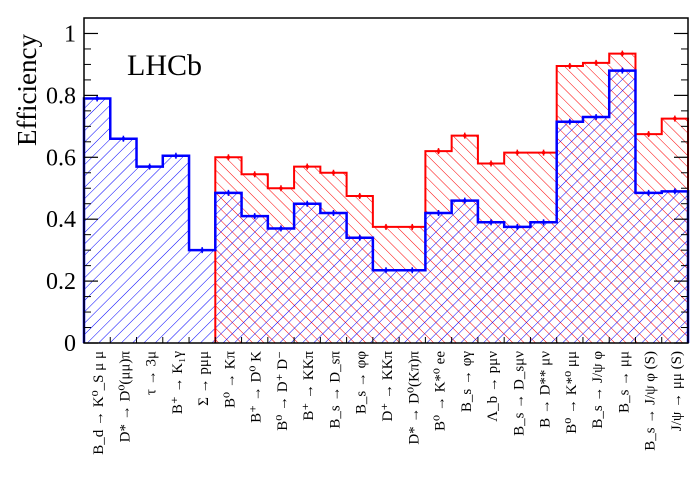  Describe the element at coordinates (164, 65) in the screenshot. I see `lhcb-label: LHCb` at that location.